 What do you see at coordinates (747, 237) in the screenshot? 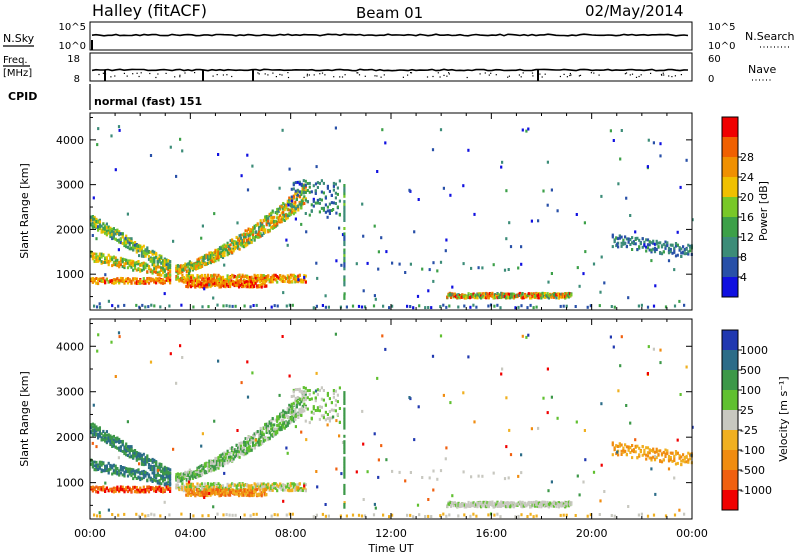
I see `colorbar-tick-label: 12` at bounding box center [747, 237].